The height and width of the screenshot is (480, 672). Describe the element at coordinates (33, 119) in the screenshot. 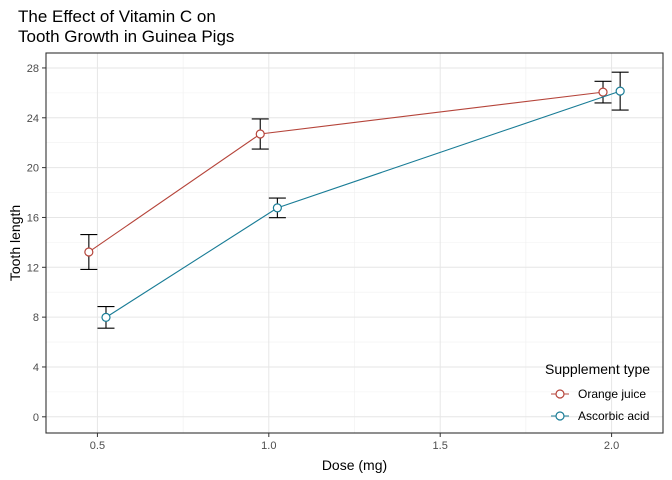

I see `y-tick-label: 24` at that location.